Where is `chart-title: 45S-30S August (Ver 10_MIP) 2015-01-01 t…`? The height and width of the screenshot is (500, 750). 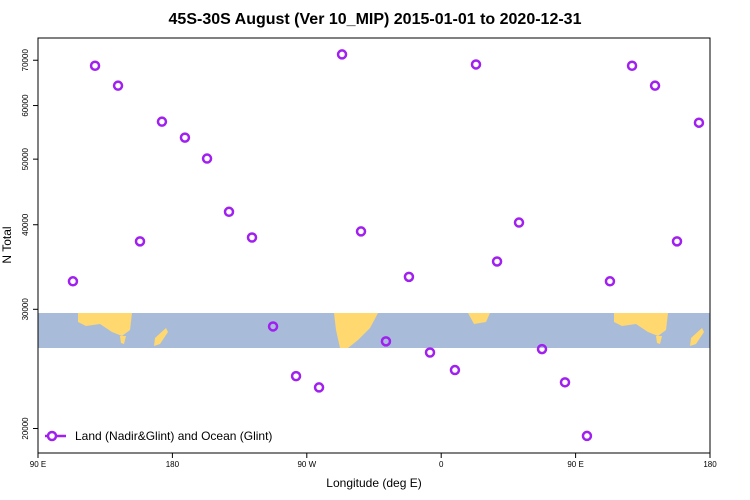
chart-title: 45S-30S August (Ver 10_MIP) 2015-01-01 t… is located at coordinates (375, 19).